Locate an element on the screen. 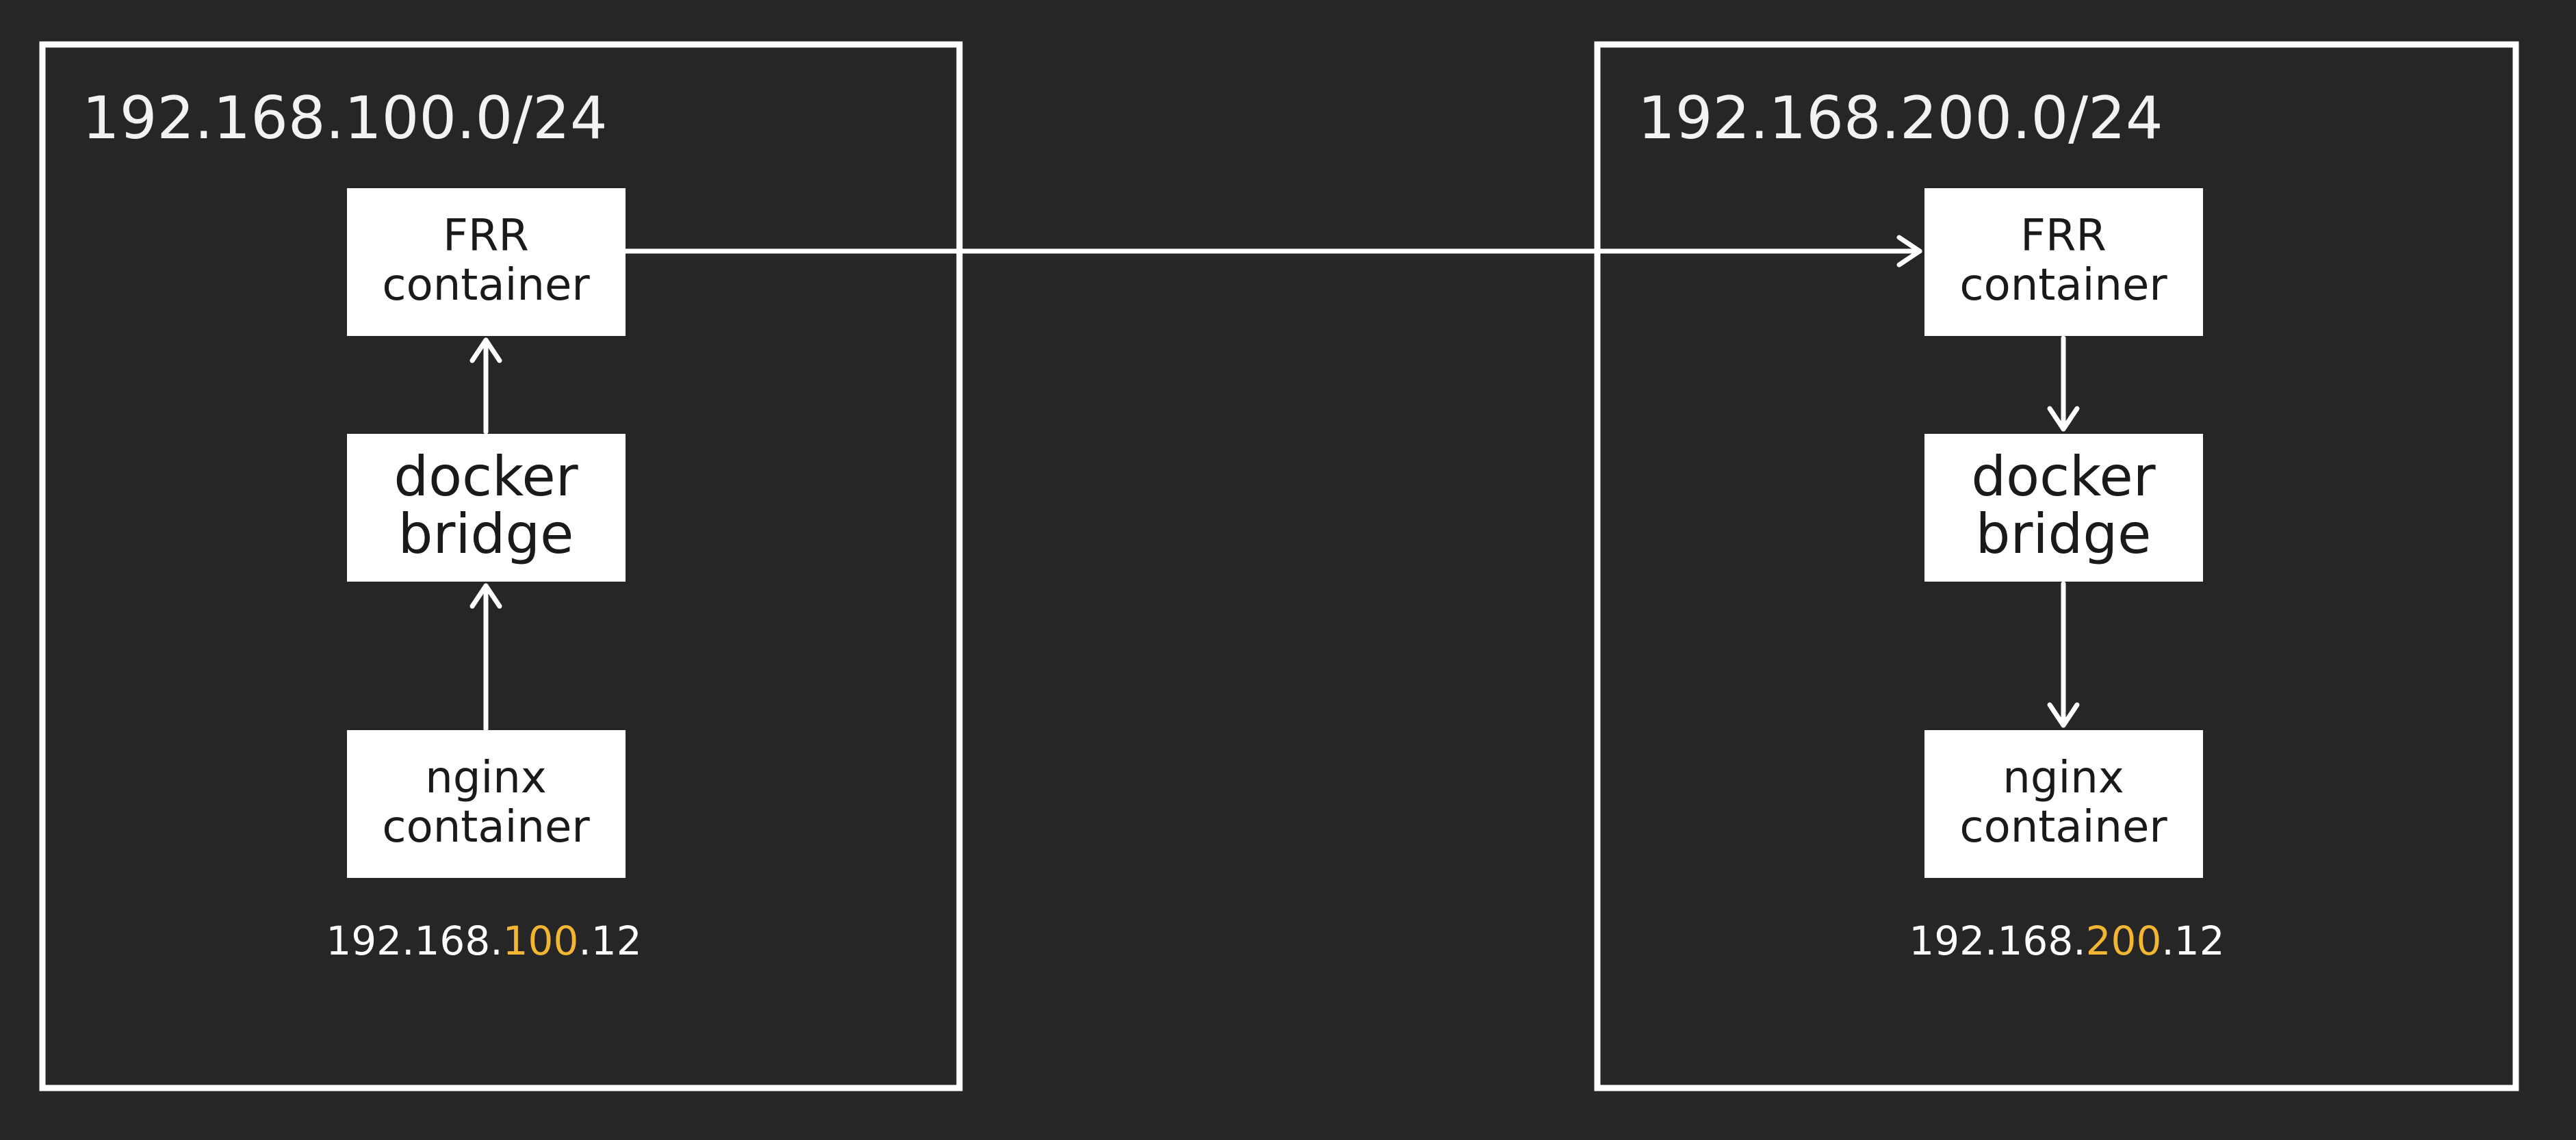 The image size is (2576, 1140). right-docker-bridge-box: docker bridge is located at coordinates (2063, 508).